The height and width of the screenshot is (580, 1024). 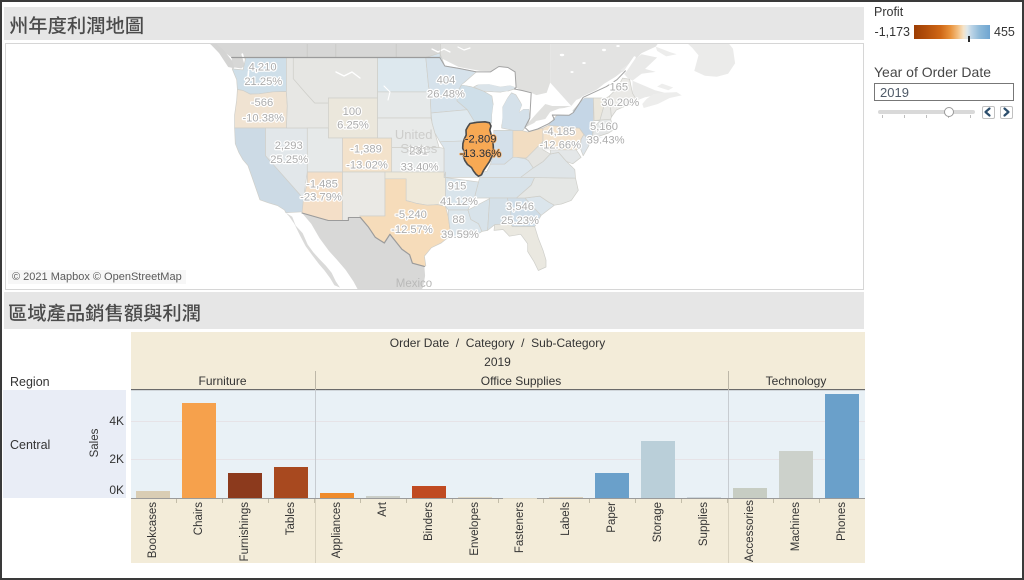 What do you see at coordinates (289, 160) in the screenshot?
I see `svg-text: 25.25%` at bounding box center [289, 160].